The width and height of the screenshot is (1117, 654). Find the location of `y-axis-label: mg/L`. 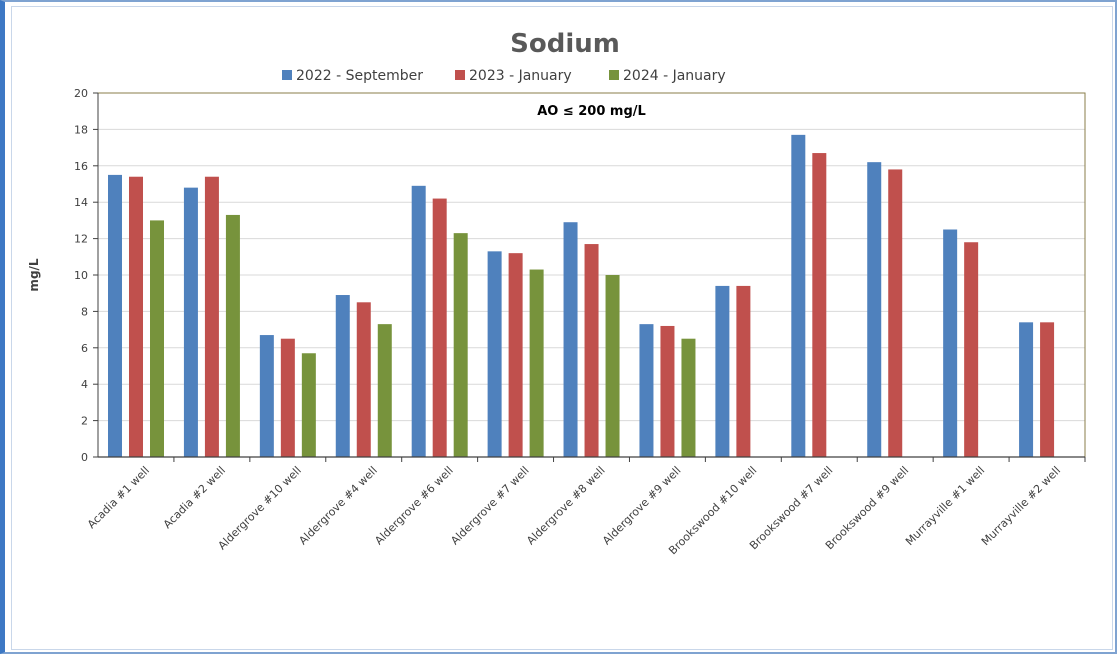

y-axis-label: mg/L is located at coordinates (34, 274).